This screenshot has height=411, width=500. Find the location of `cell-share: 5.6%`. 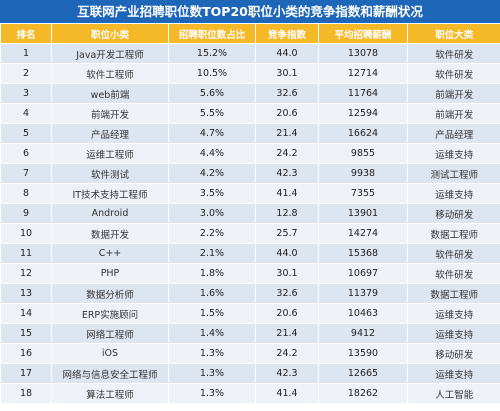

cell-share: 5.6% is located at coordinates (212, 93).